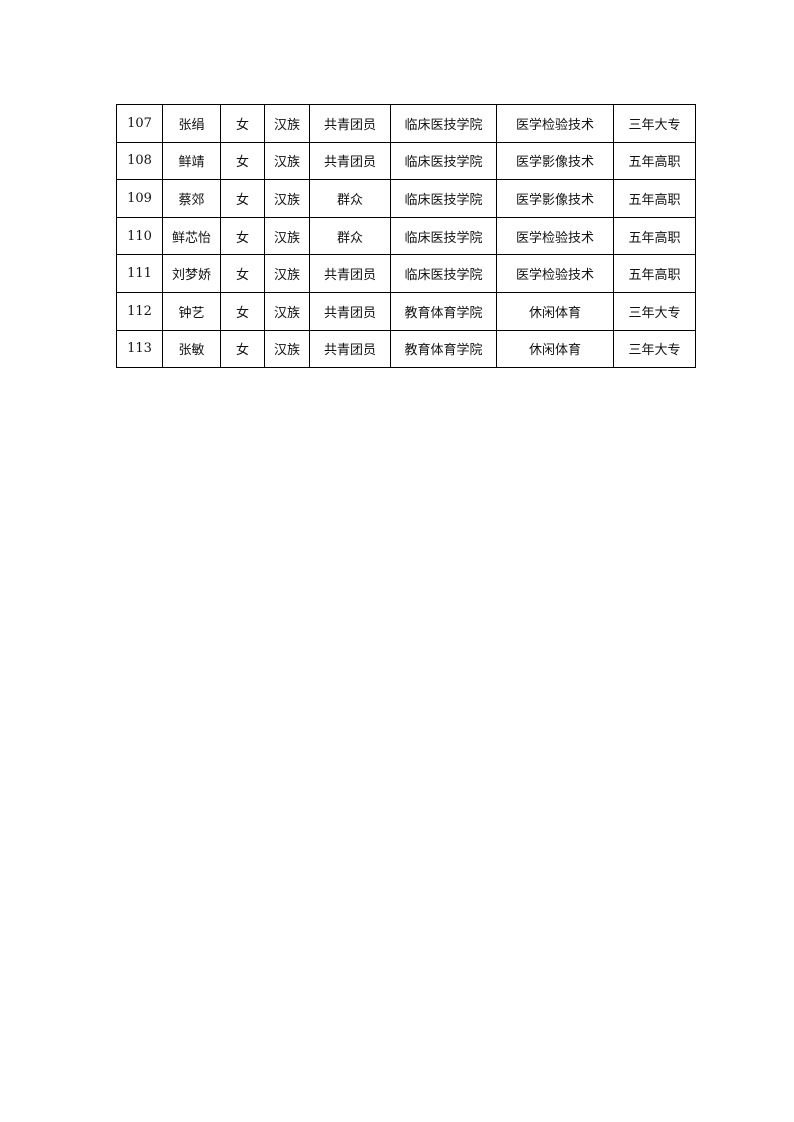  Describe the element at coordinates (139, 123) in the screenshot. I see `cell-number: 107` at that location.